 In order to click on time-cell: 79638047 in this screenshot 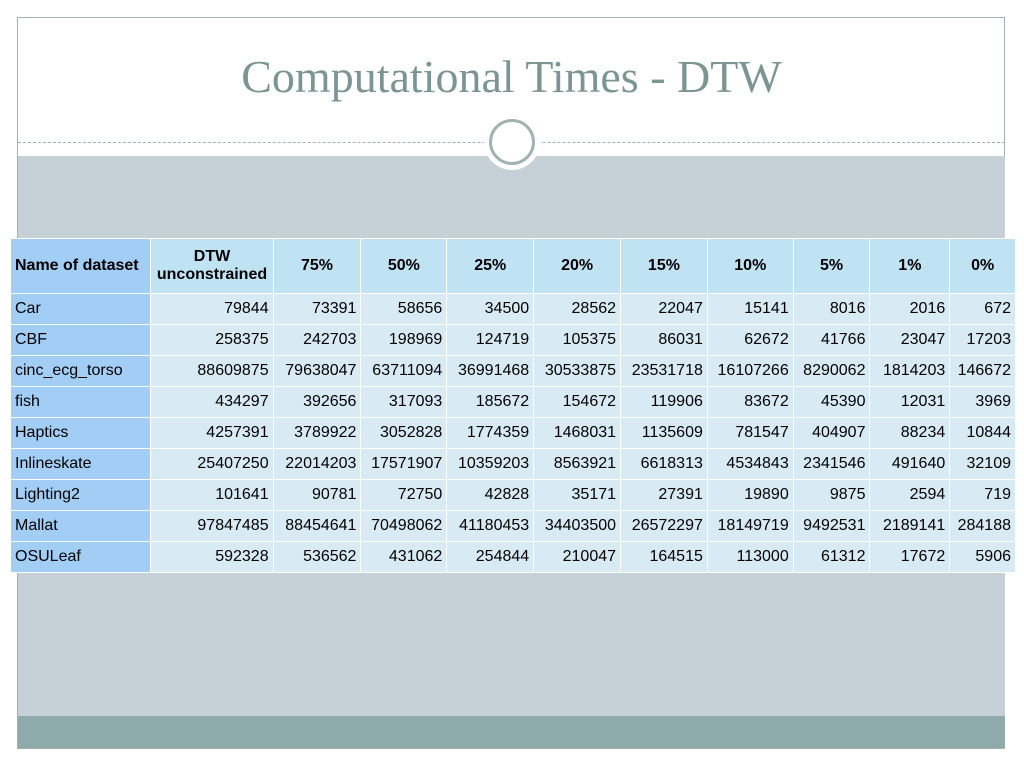, I will do `click(317, 371)`.